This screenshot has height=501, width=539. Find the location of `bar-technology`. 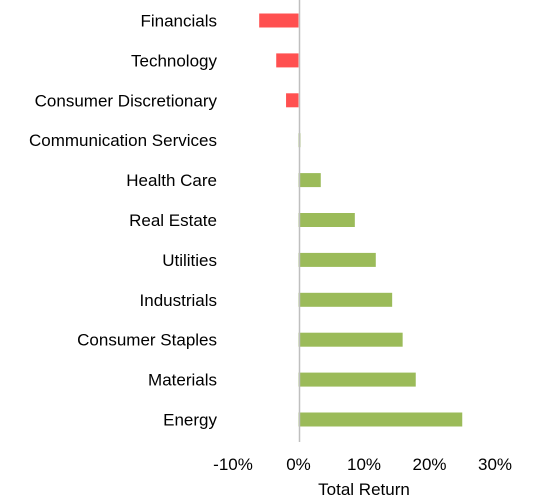

bar-technology is located at coordinates (287, 60).